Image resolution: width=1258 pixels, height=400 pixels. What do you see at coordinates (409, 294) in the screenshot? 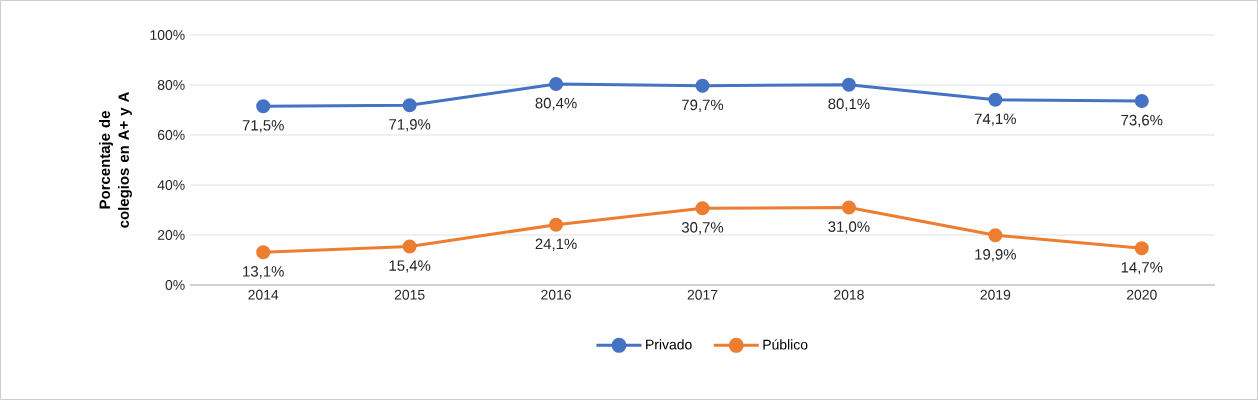
I see `x-tick-label: 2015` at bounding box center [409, 294].